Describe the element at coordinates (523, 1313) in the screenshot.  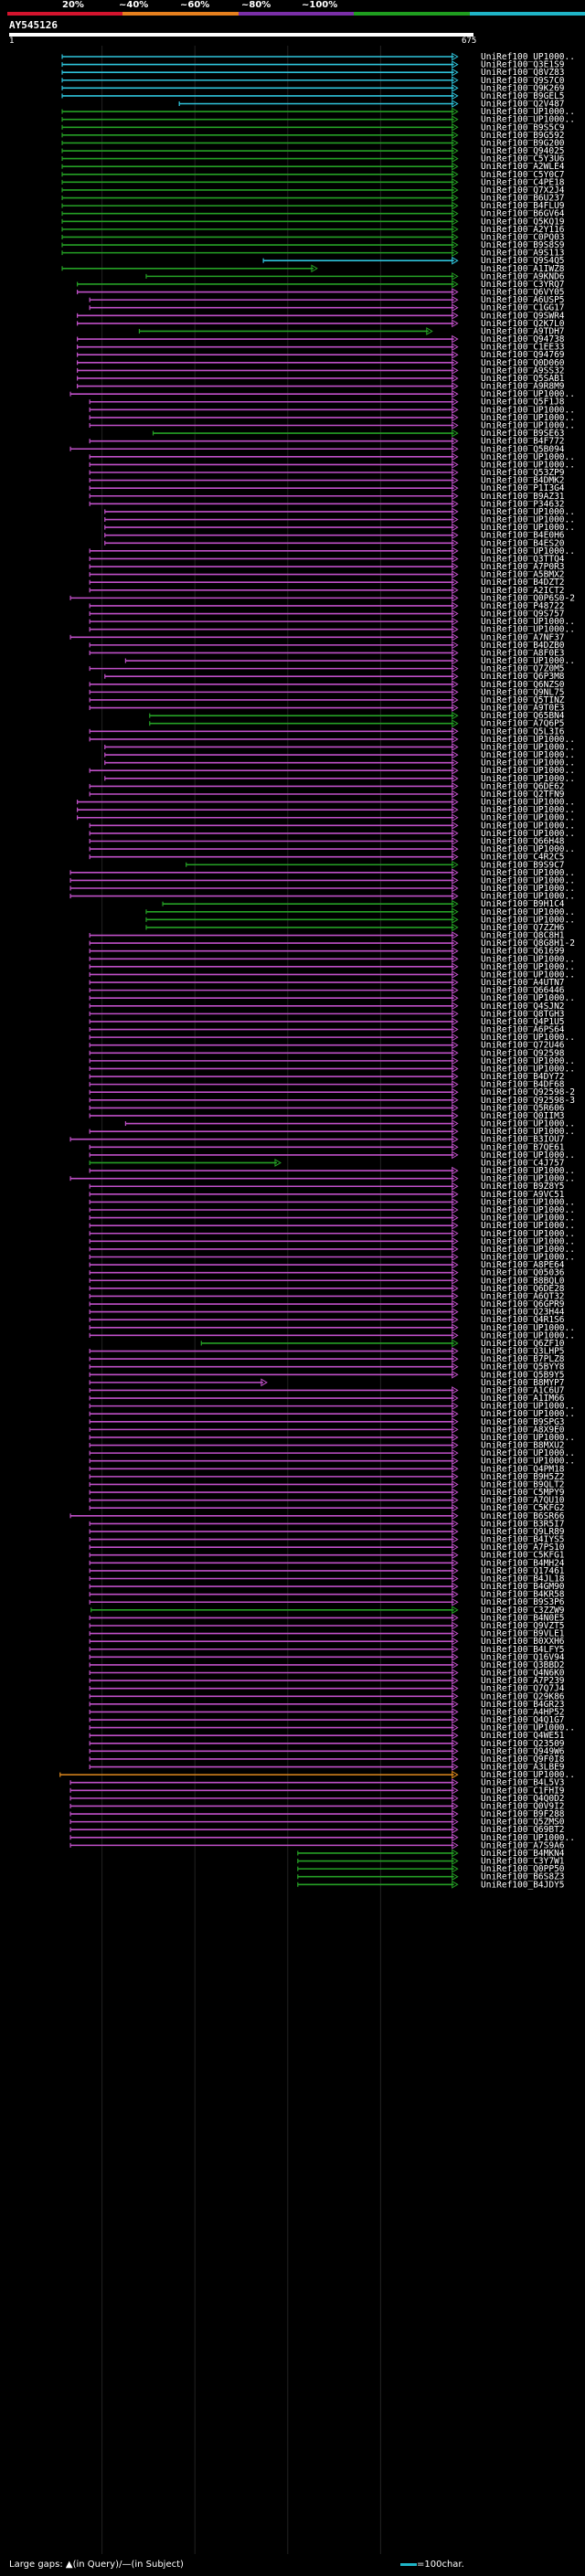
I see `hit-label: UniRef100_Q23H44` at that location.